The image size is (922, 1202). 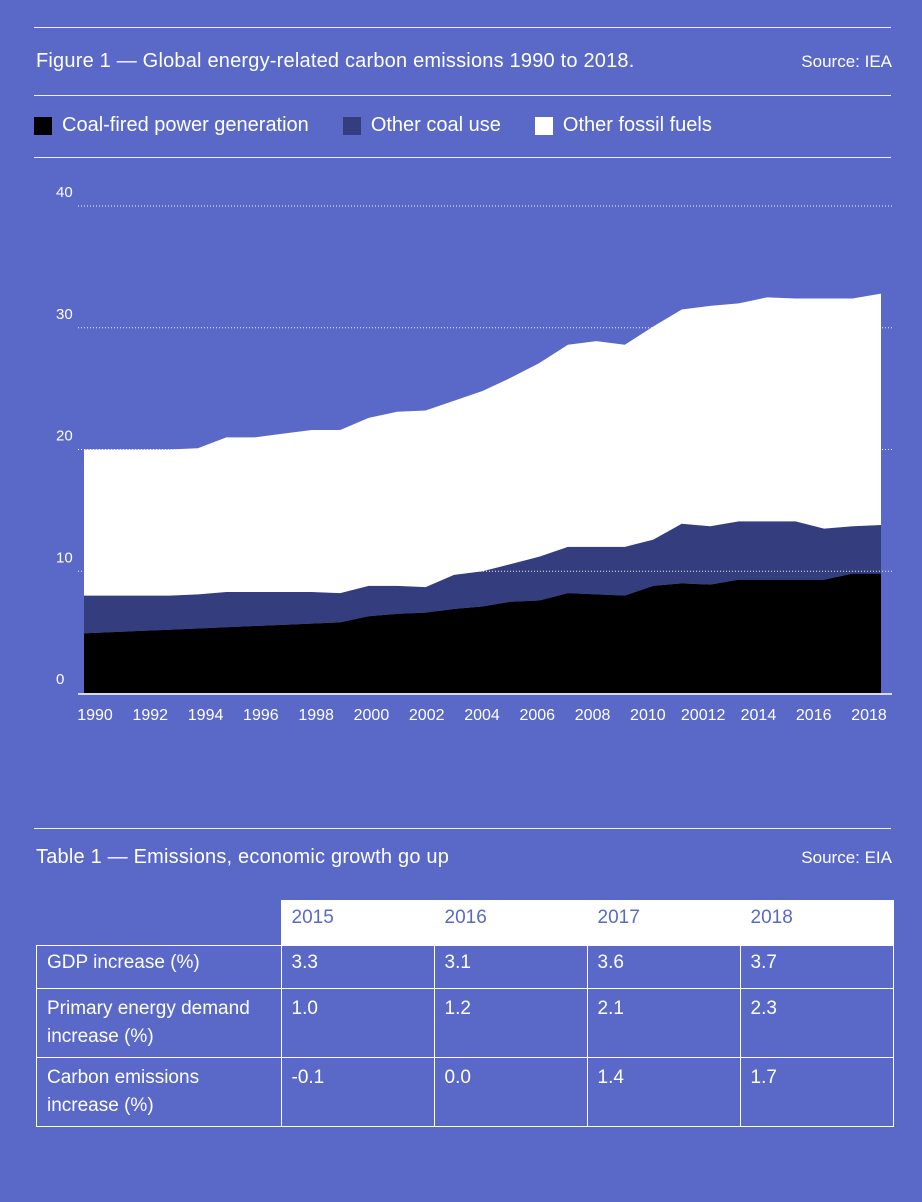 I want to click on x-tick-label: 2018, so click(x=869, y=715).